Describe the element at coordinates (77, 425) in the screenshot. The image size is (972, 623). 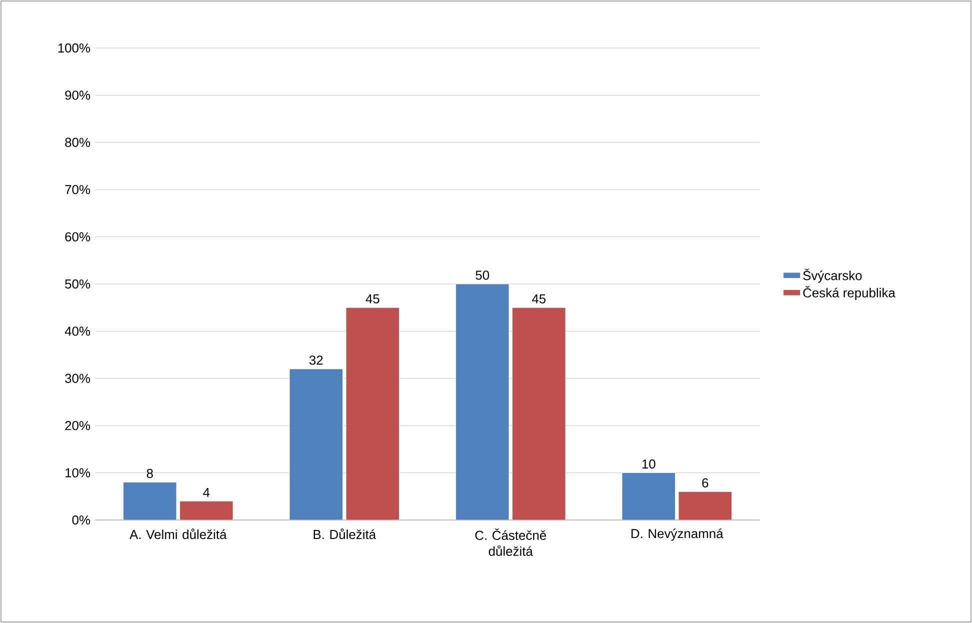
I see `y-tick-label: 20%` at that location.